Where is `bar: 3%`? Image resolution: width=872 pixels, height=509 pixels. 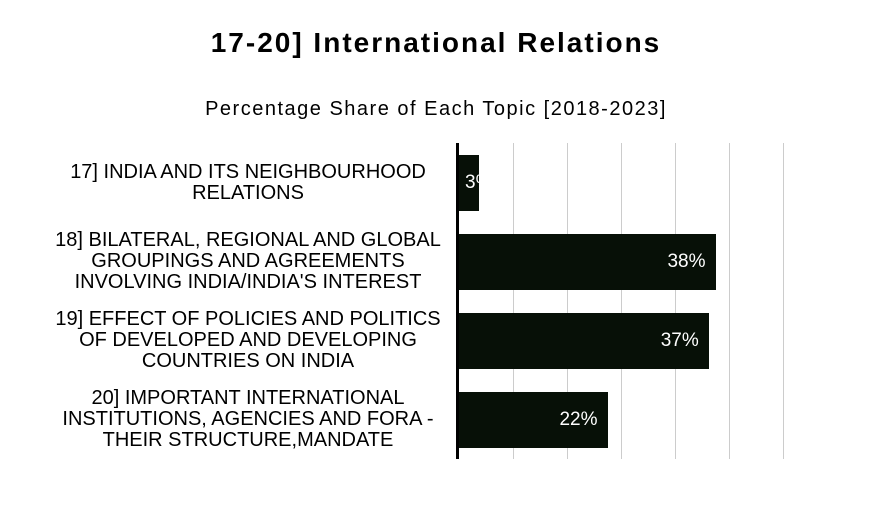
bar: 3% is located at coordinates (469, 182).